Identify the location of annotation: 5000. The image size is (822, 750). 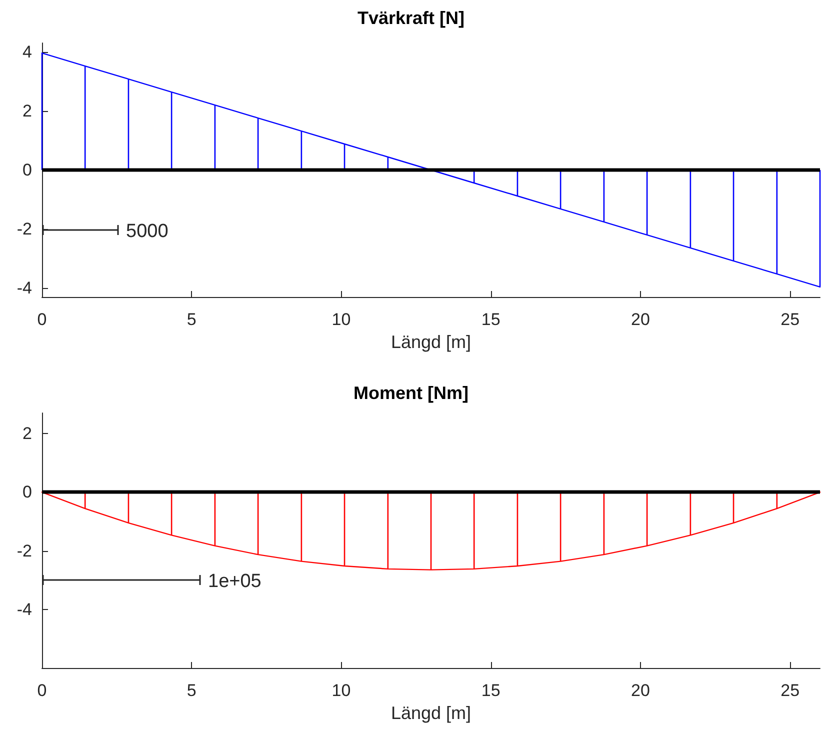
(147, 231).